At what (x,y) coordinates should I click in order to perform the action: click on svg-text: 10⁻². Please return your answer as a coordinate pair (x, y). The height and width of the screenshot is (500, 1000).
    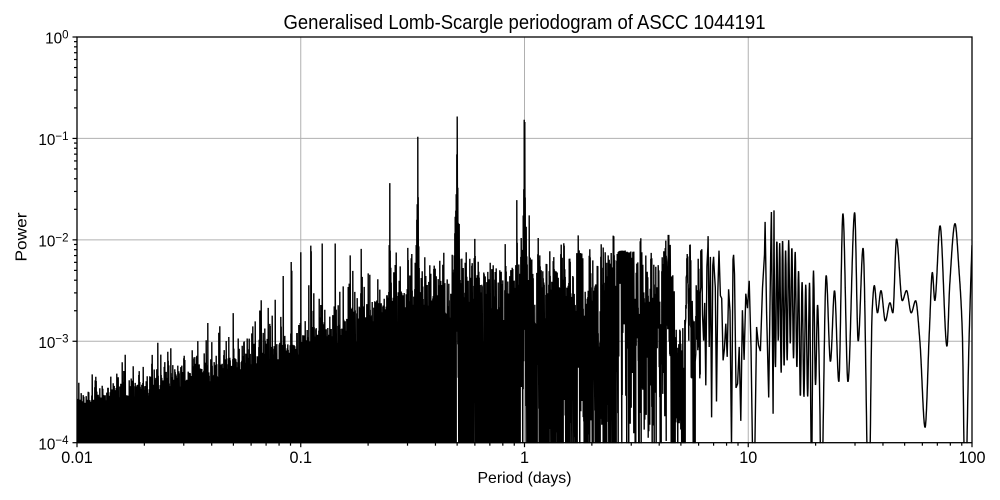
    Looking at the image, I should click on (53, 241).